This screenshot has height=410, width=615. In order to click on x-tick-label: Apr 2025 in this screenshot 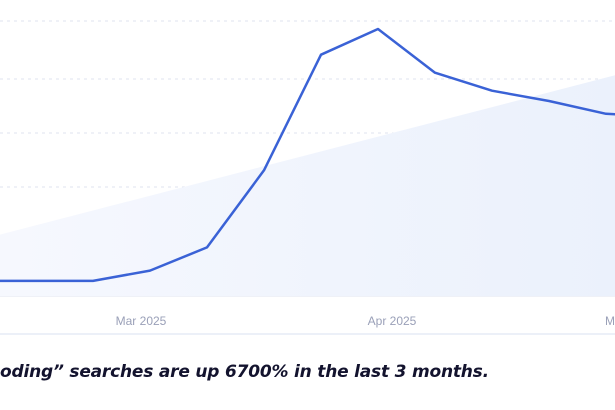, I will do `click(392, 321)`.